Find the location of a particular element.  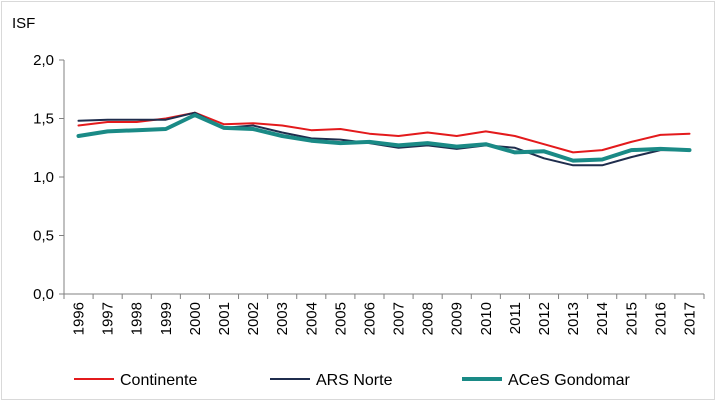

x-tick-label: 1998 is located at coordinates (137, 318).